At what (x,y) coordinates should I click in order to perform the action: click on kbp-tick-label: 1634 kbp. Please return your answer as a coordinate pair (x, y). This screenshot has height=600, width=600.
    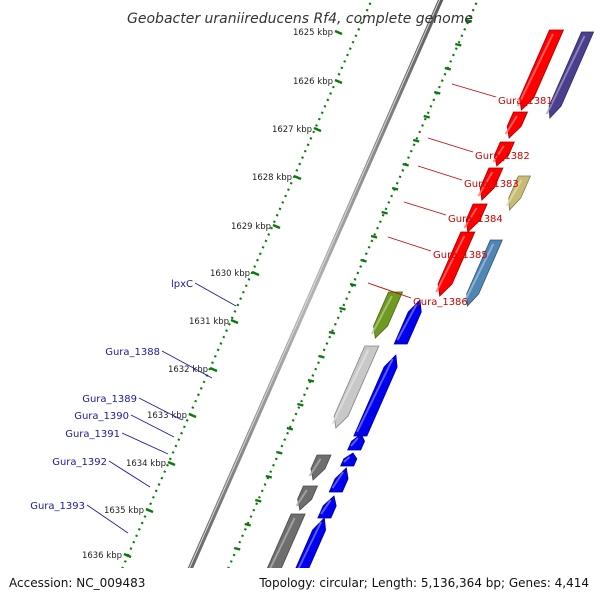
    Looking at the image, I should click on (146, 464).